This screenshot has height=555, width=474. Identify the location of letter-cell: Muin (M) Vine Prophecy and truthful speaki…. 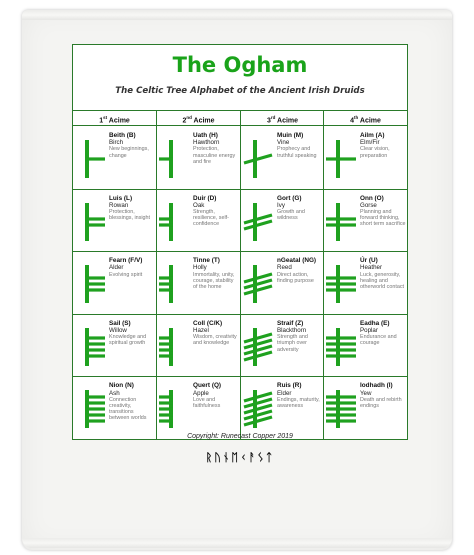
(282, 157).